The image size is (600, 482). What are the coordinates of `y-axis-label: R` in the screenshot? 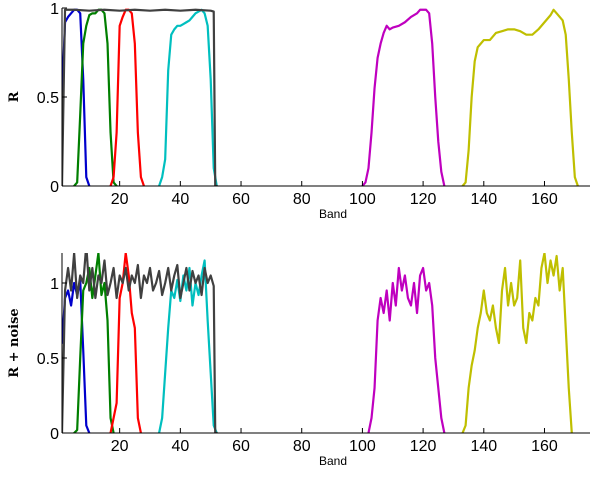 It's located at (14, 96).